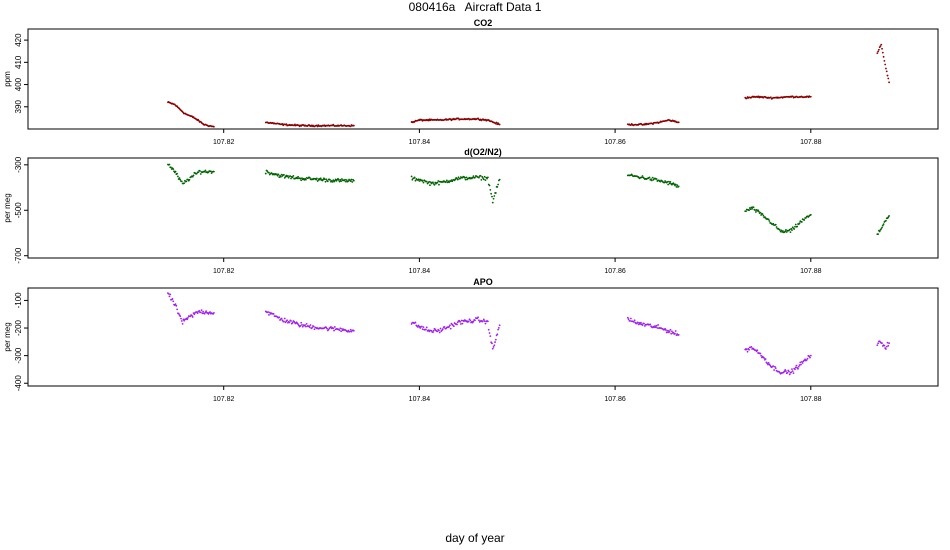 This screenshot has height=550, width=950. I want to click on x-tick-label: 107.88, so click(811, 142).